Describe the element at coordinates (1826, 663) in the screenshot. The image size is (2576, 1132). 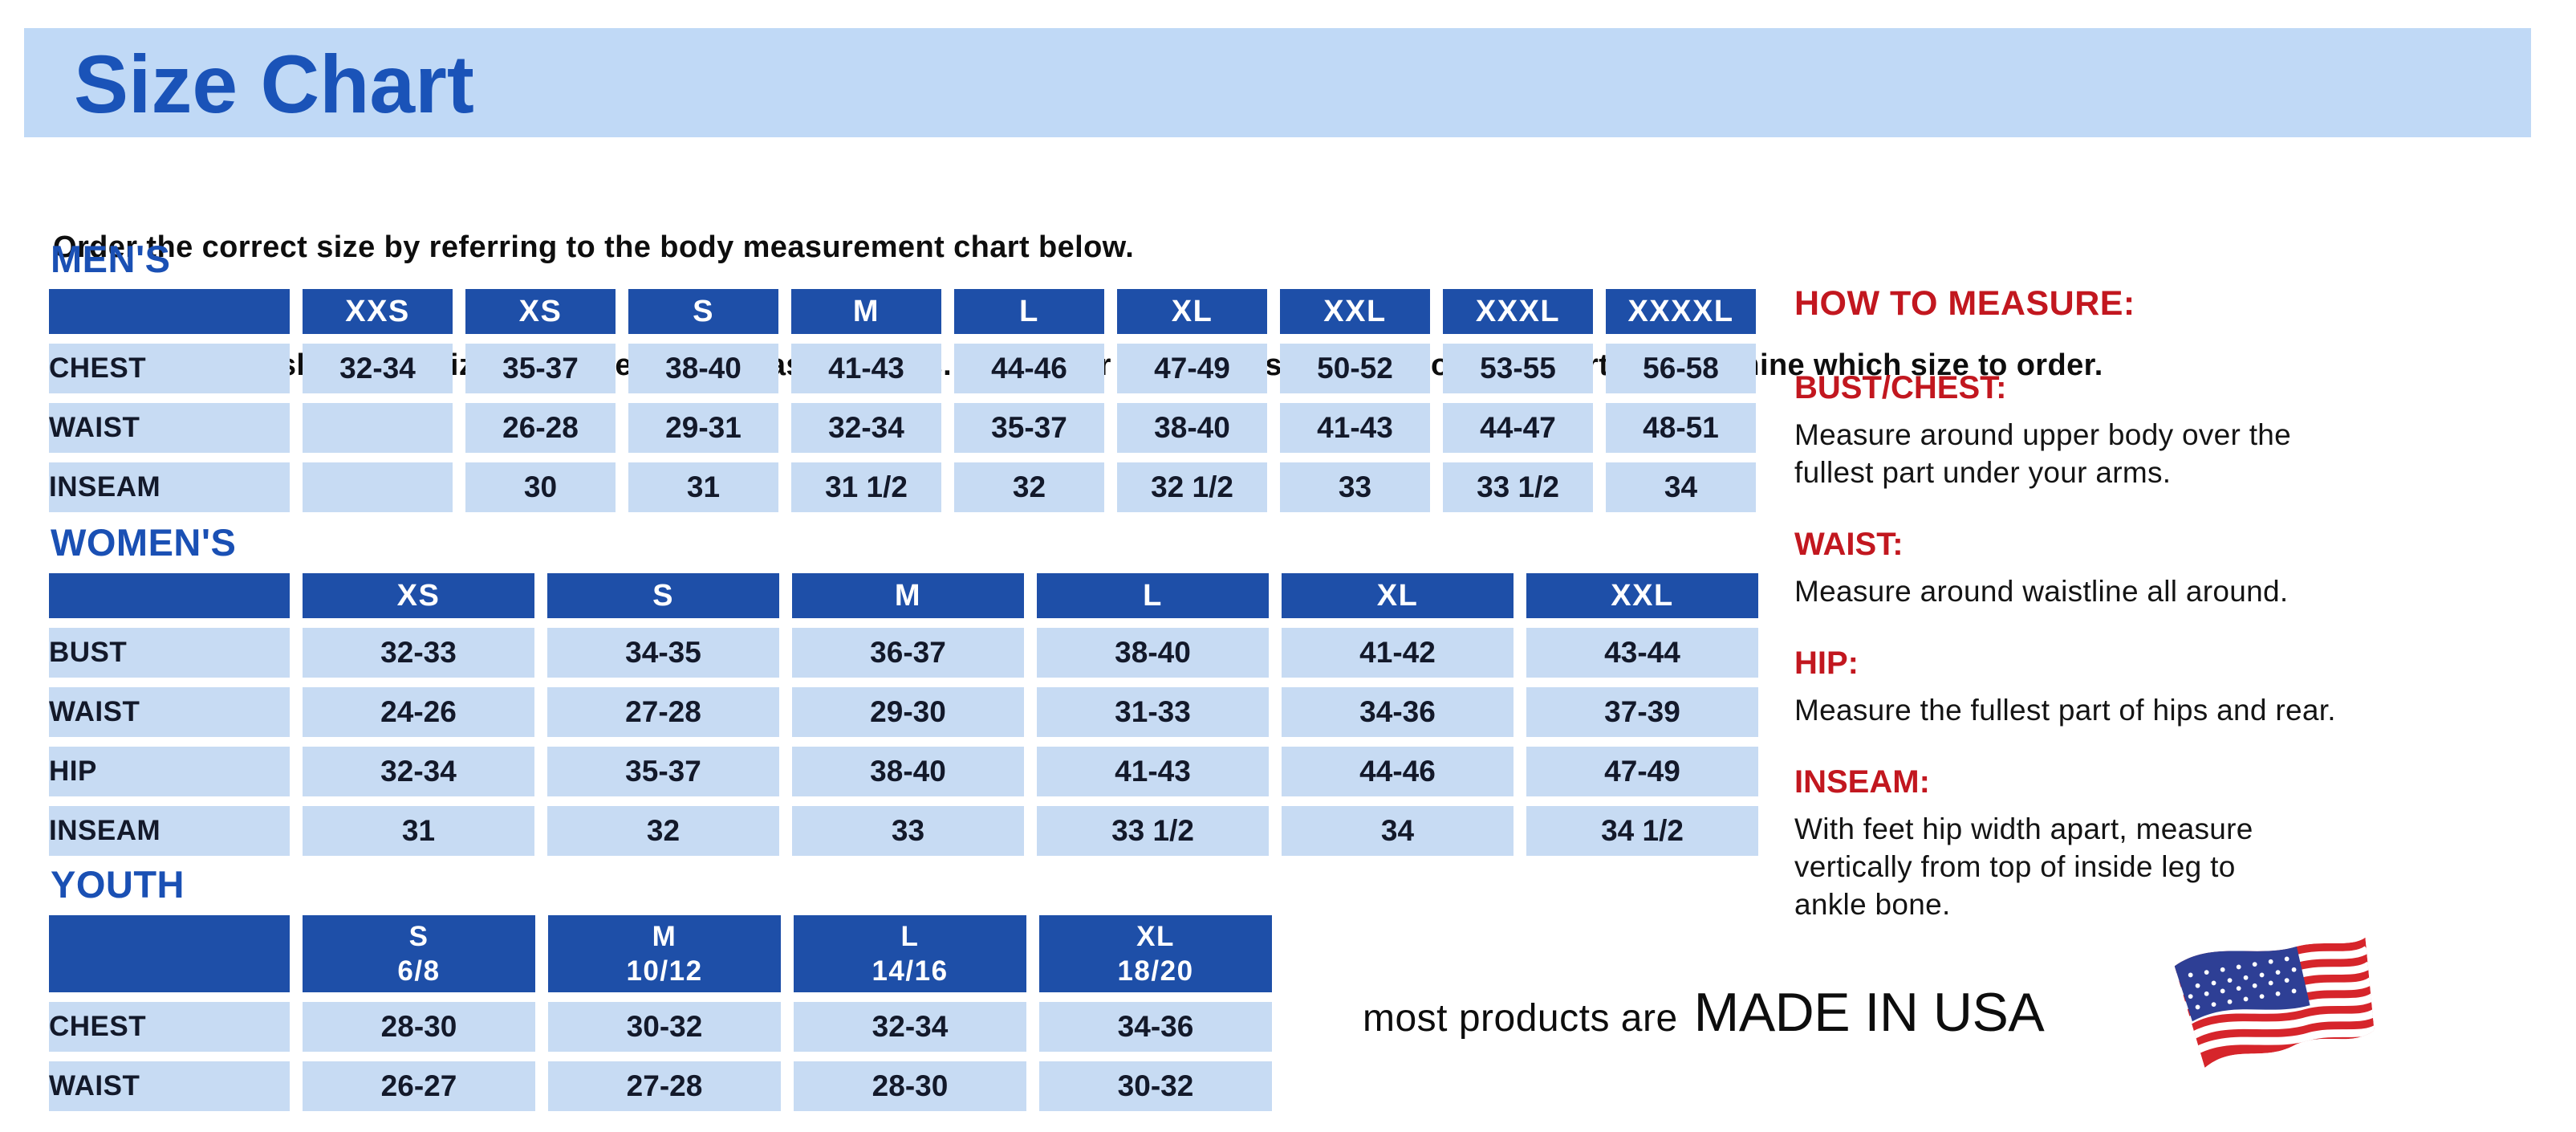
I see `measure-item-label: HIP:` at that location.